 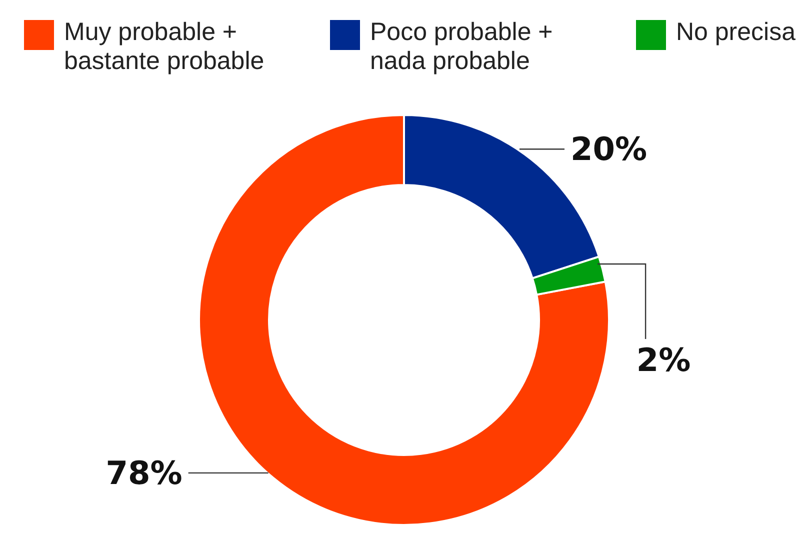 What do you see at coordinates (462, 47) in the screenshot?
I see `legend-label: Poco probable + nada probable` at bounding box center [462, 47].